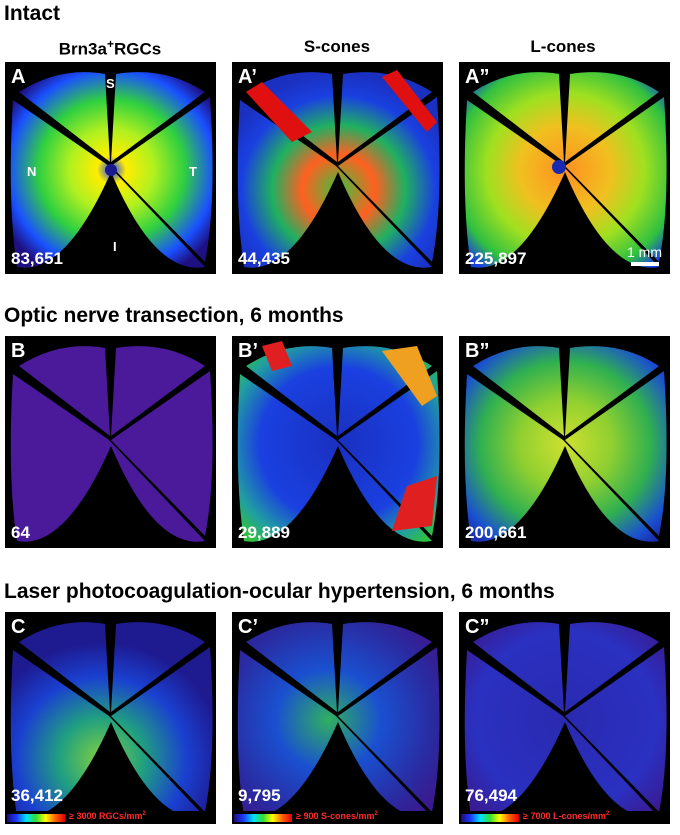  I want to click on panel-b: B 64, so click(110, 442).